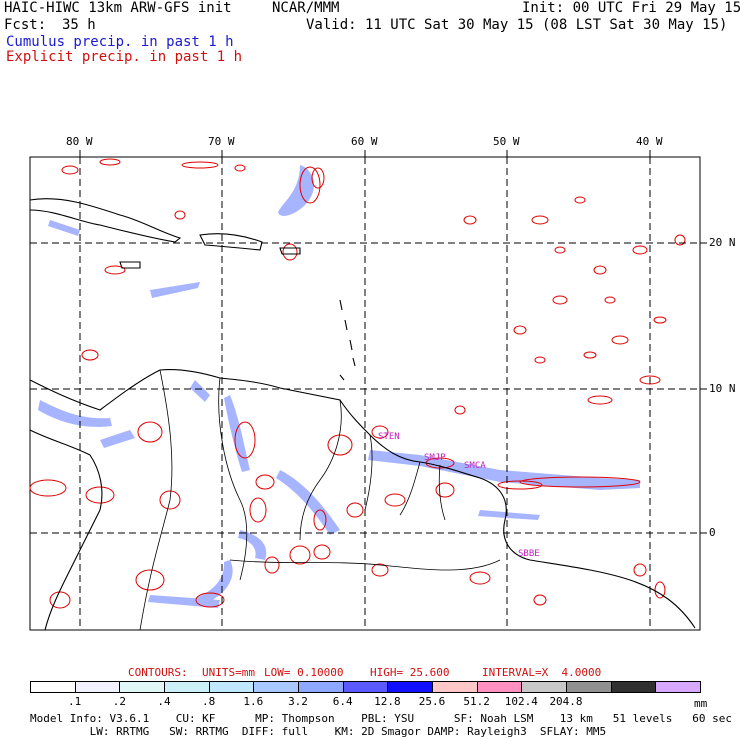  What do you see at coordinates (306, 8) in the screenshot?
I see `center-name: NCAR/MMM` at bounding box center [306, 8].